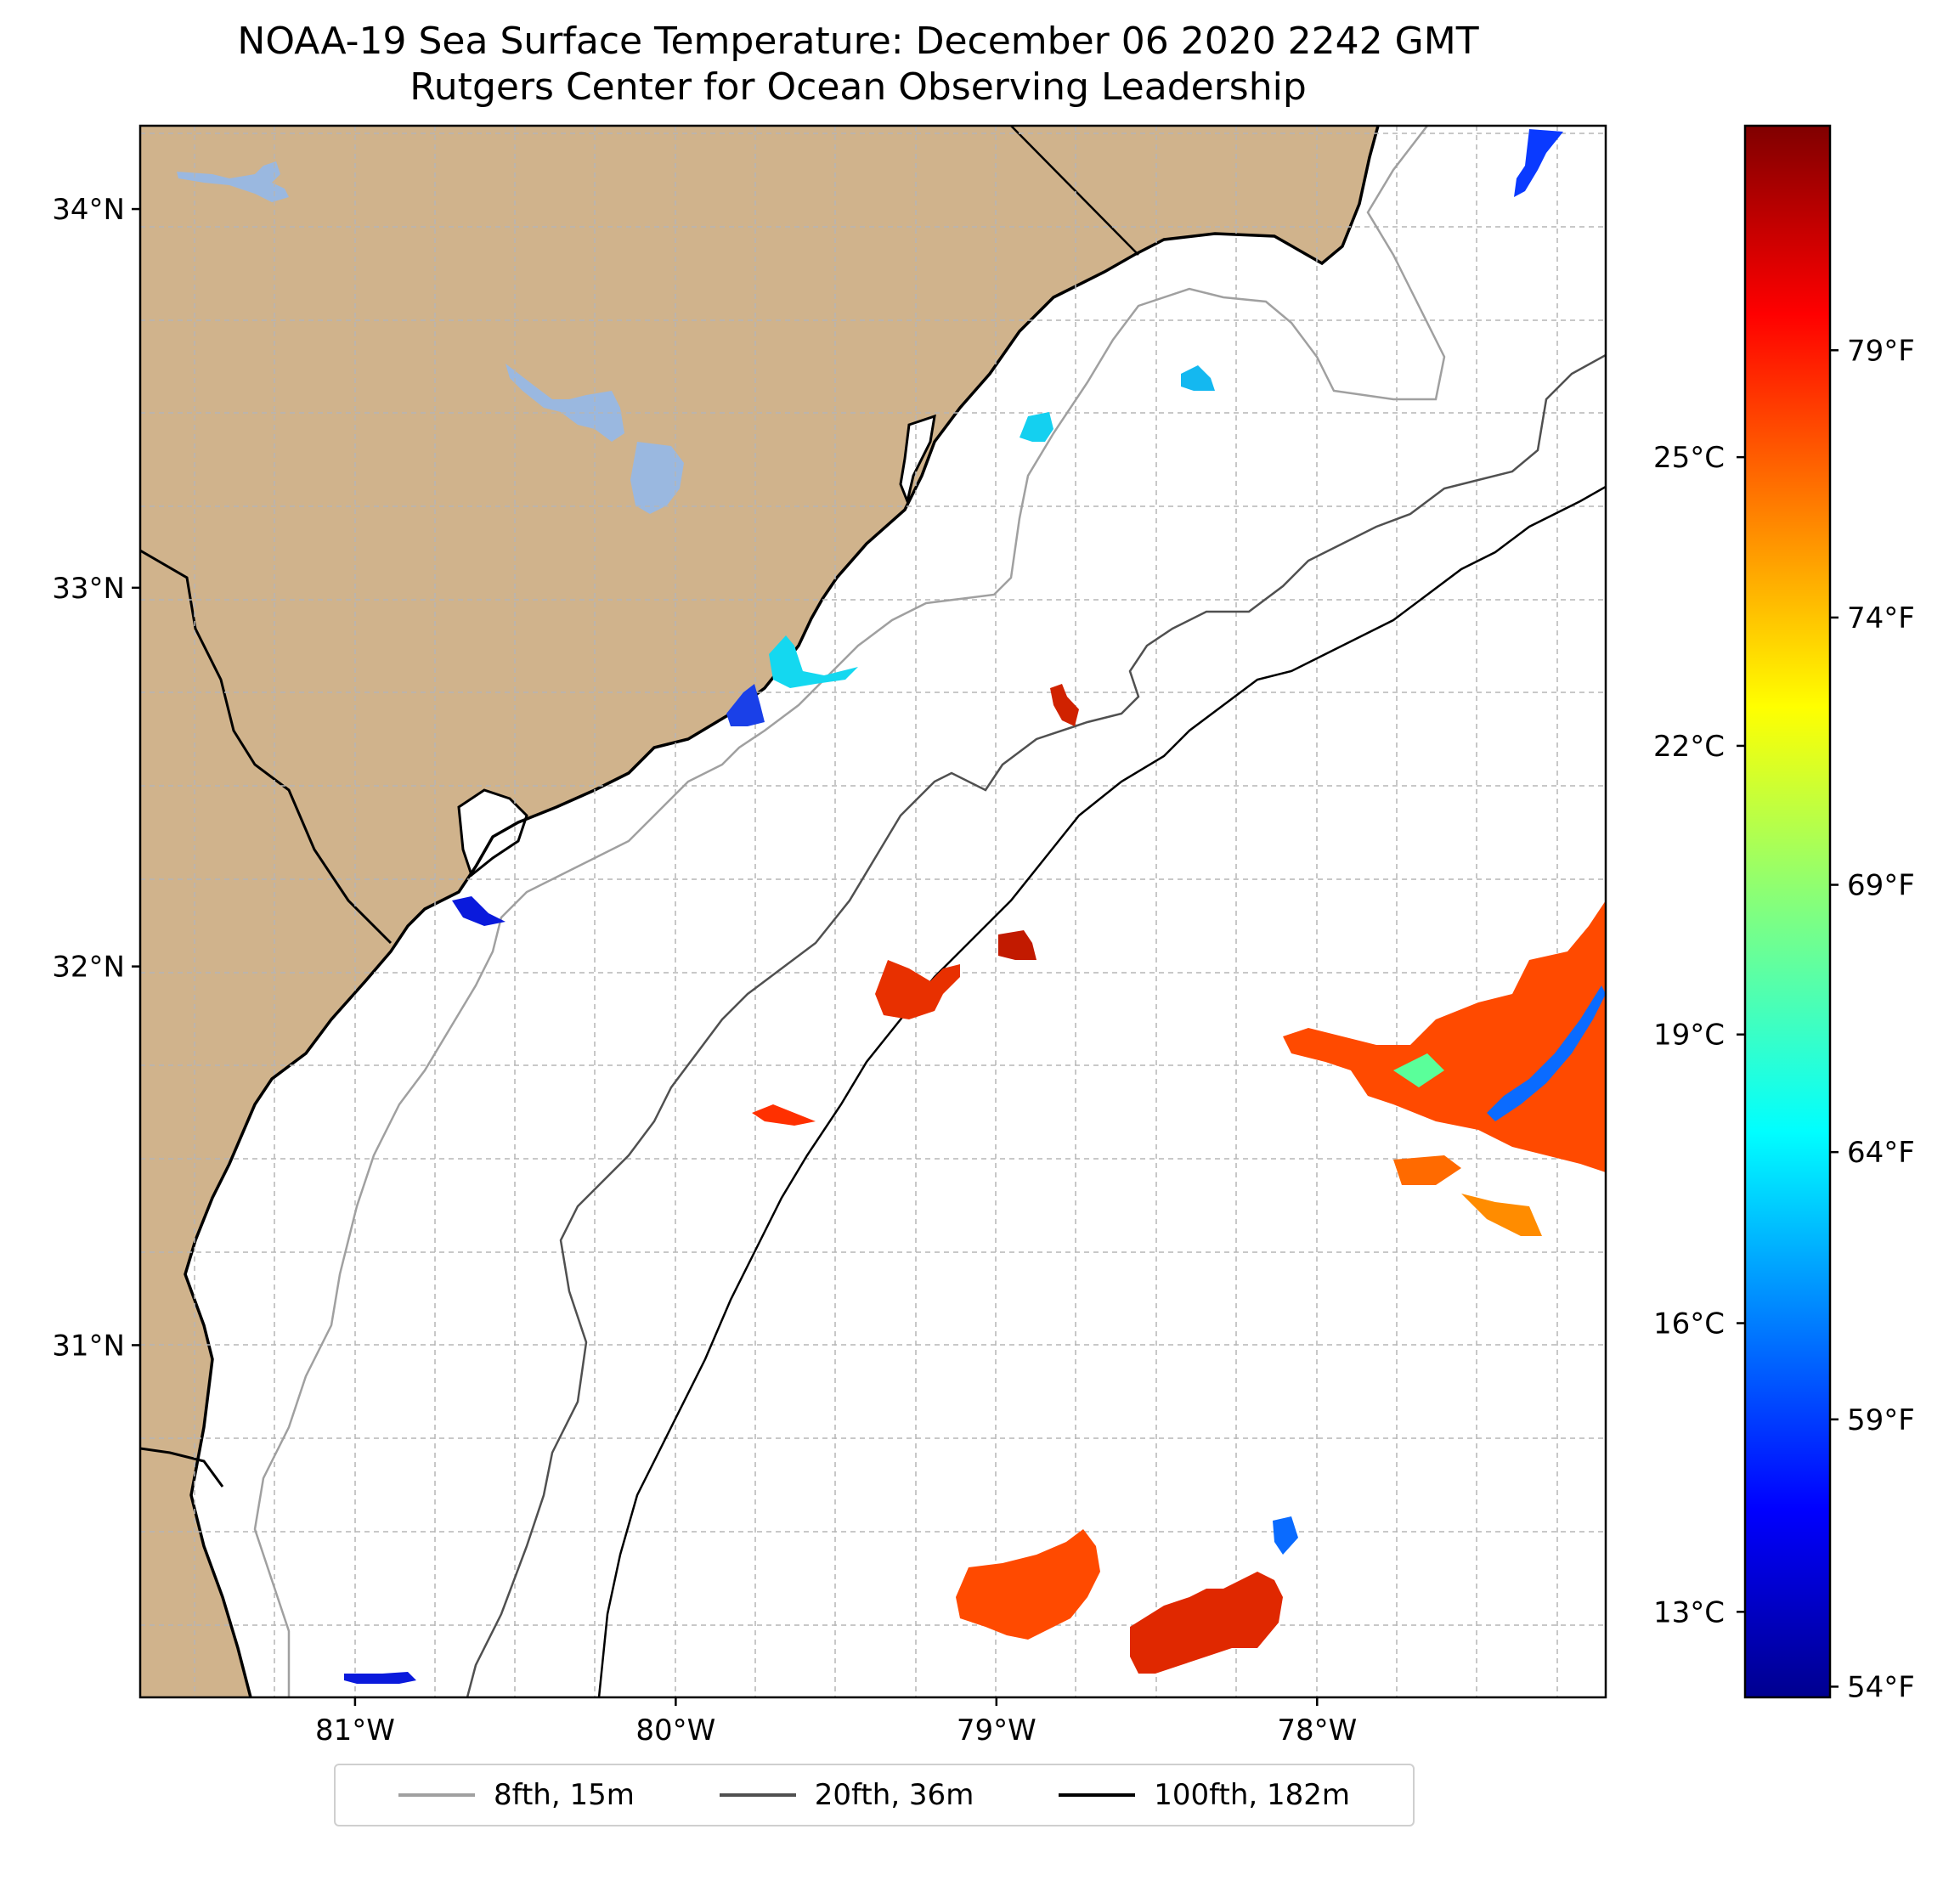 Image resolution: width=1960 pixels, height=1880 pixels. Describe the element at coordinates (380, 1678) in the screenshot. I see `sst-patch-south-blue-strip` at that location.